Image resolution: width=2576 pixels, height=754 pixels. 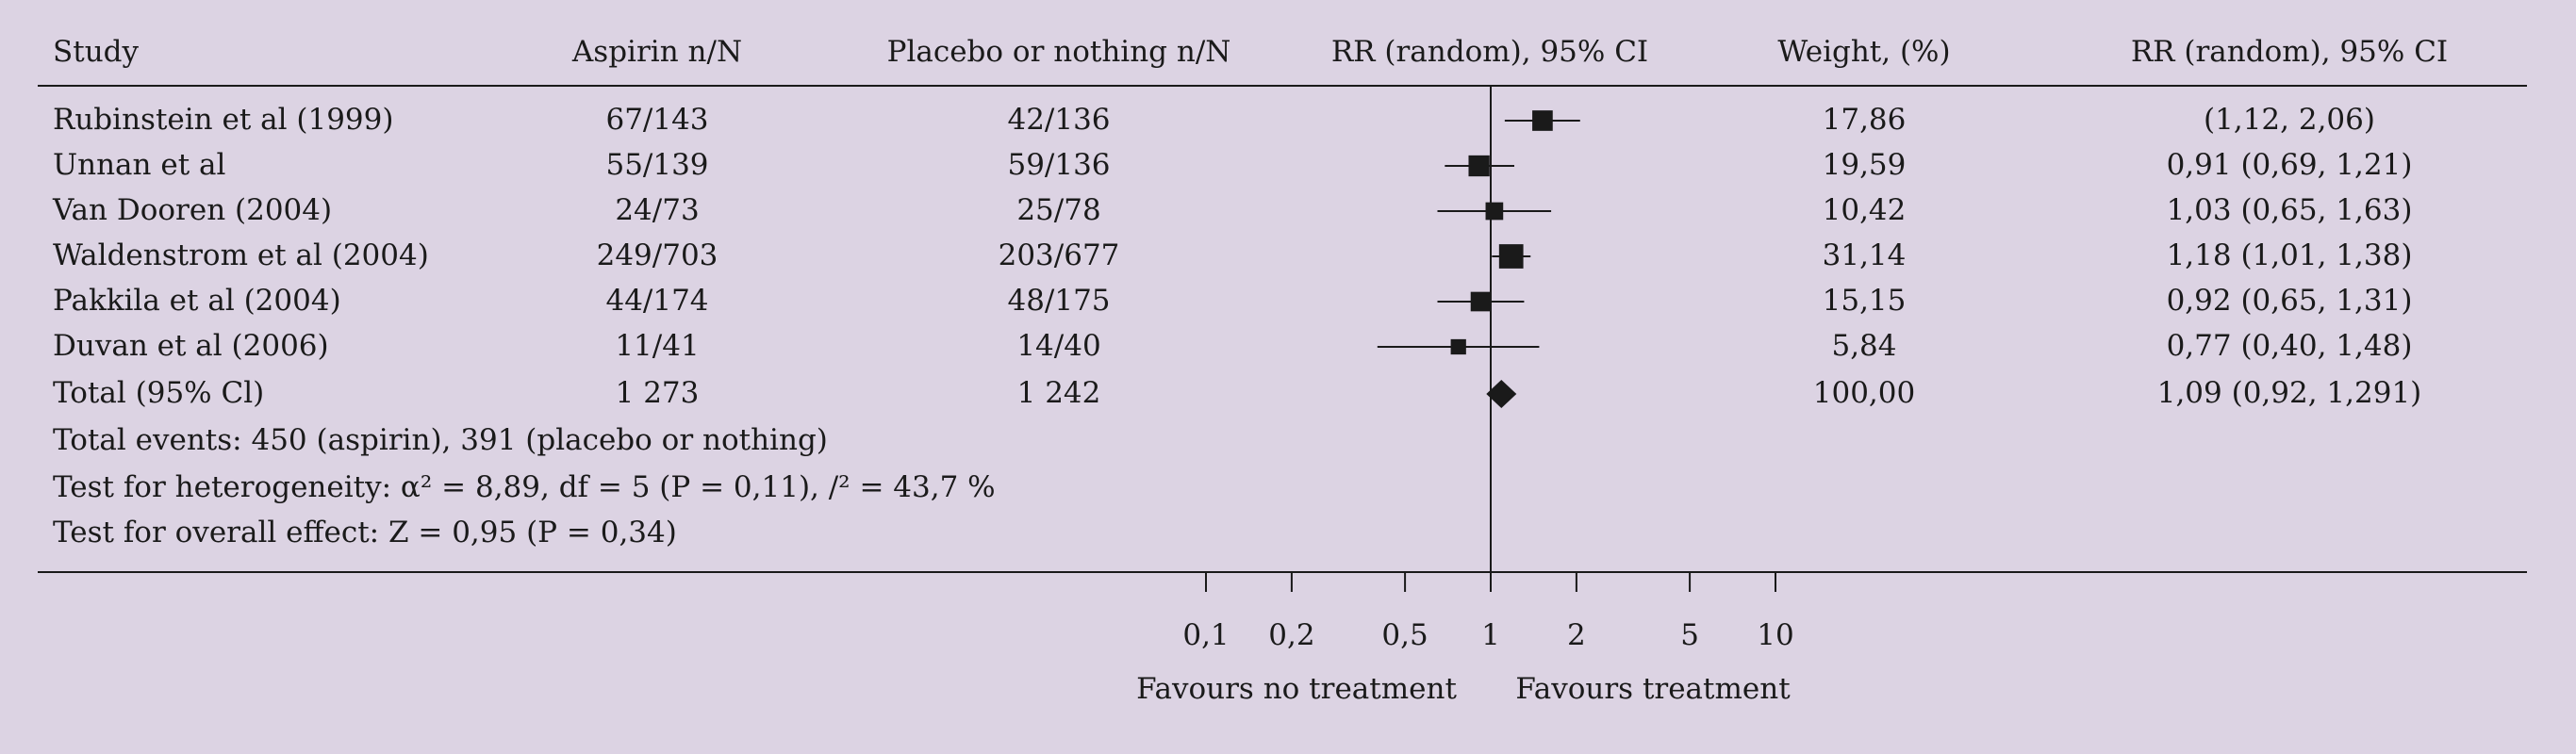 I want to click on axis-tick-label: 5, so click(x=1689, y=635).